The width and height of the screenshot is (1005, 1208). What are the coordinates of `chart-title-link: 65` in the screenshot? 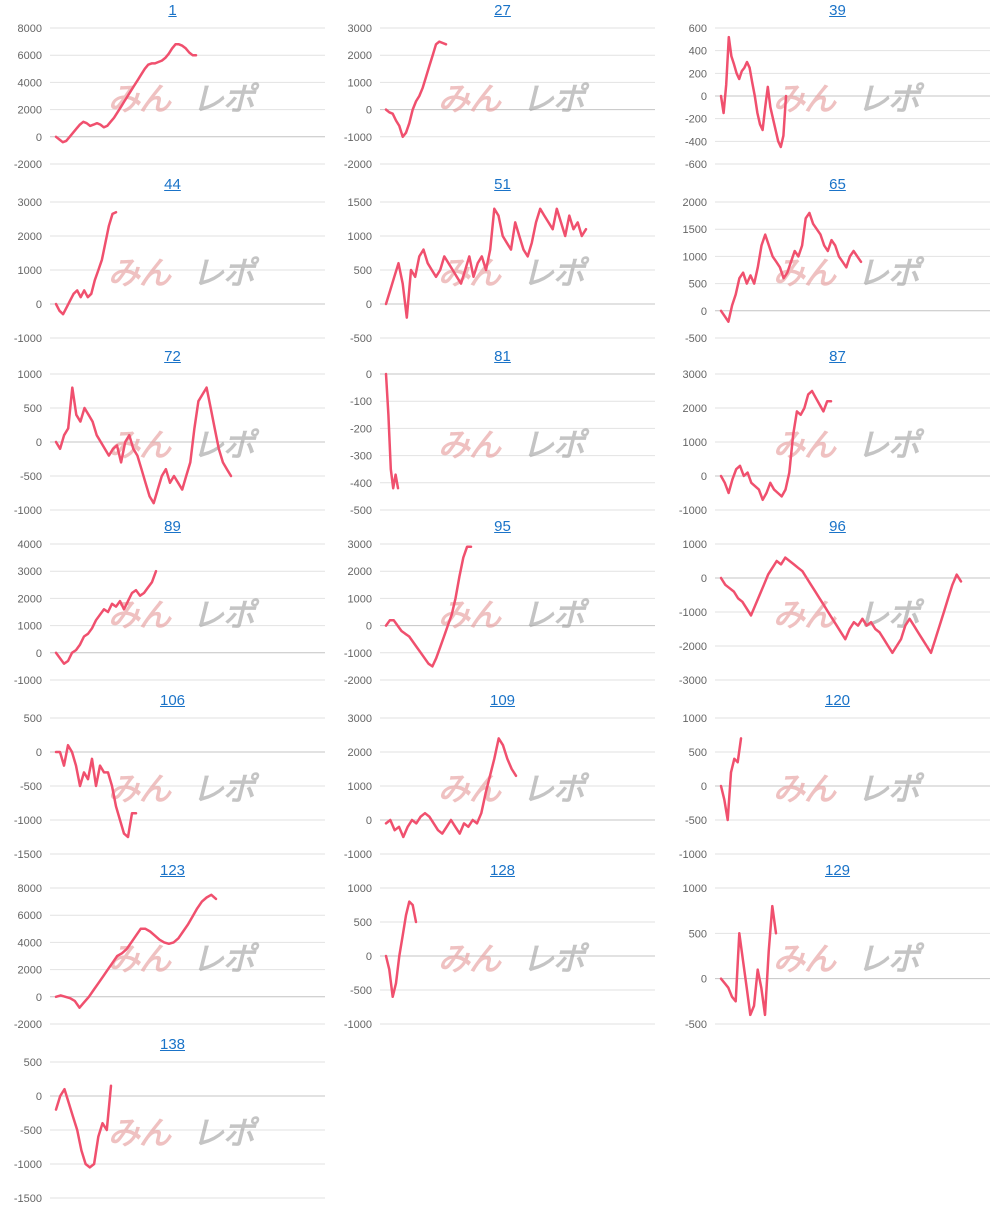 It's located at (837, 184).